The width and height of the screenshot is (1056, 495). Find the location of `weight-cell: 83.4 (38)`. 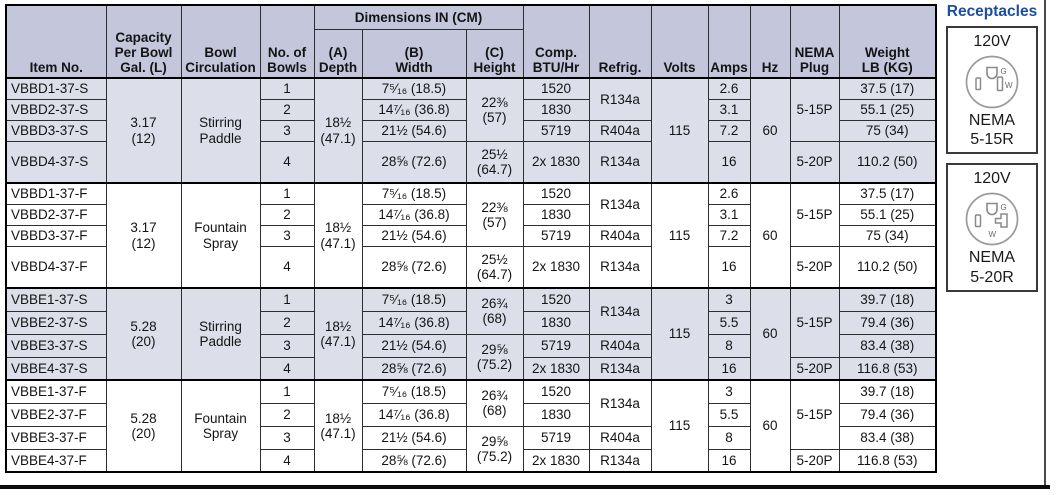

weight-cell: 83.4 (38) is located at coordinates (887, 345).